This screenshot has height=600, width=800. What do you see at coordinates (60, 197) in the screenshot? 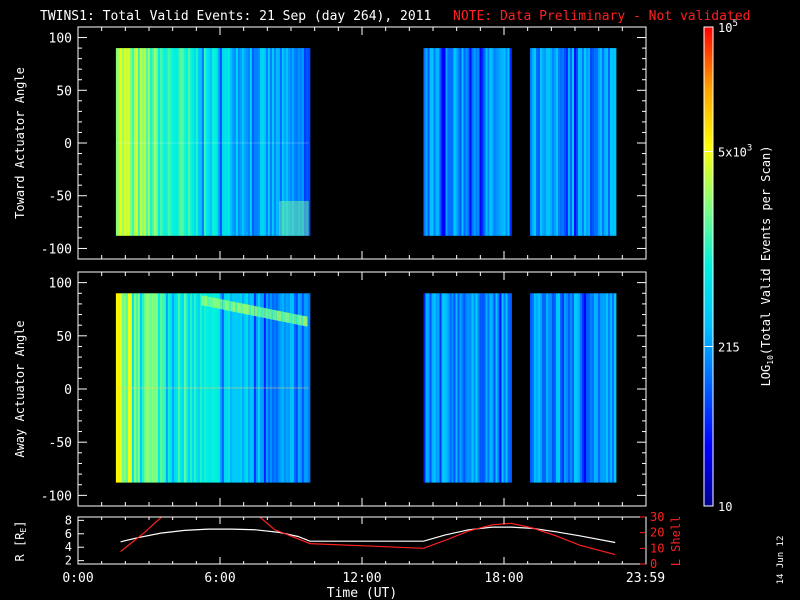
I see `y-tick-label: -50` at bounding box center [60, 197].